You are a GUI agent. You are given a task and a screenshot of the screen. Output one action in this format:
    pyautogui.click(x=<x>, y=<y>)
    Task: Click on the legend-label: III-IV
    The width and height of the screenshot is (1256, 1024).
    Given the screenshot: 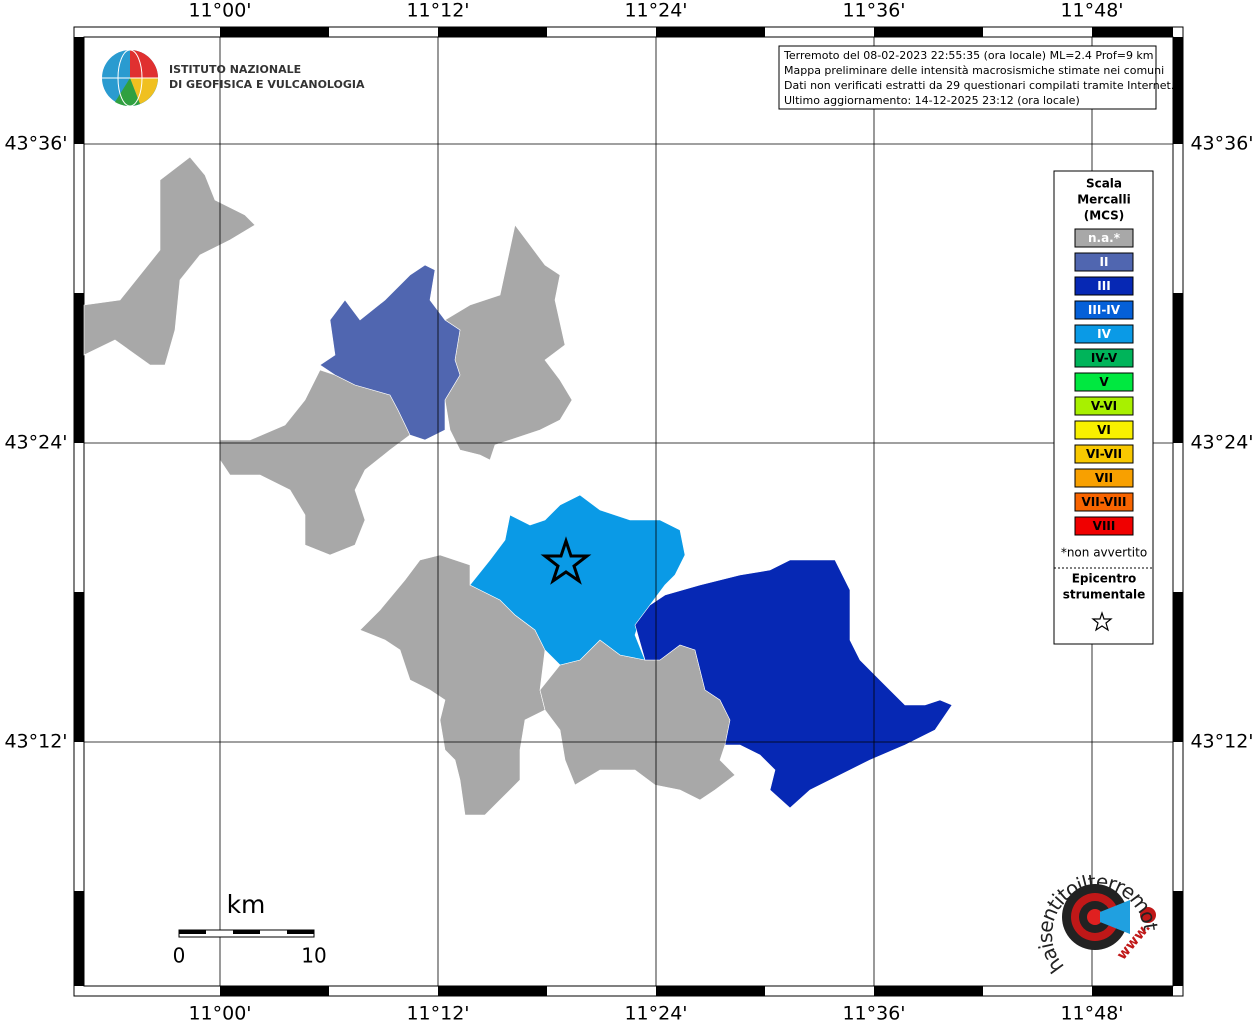 What is the action you would take?
    pyautogui.click(x=1104, y=310)
    